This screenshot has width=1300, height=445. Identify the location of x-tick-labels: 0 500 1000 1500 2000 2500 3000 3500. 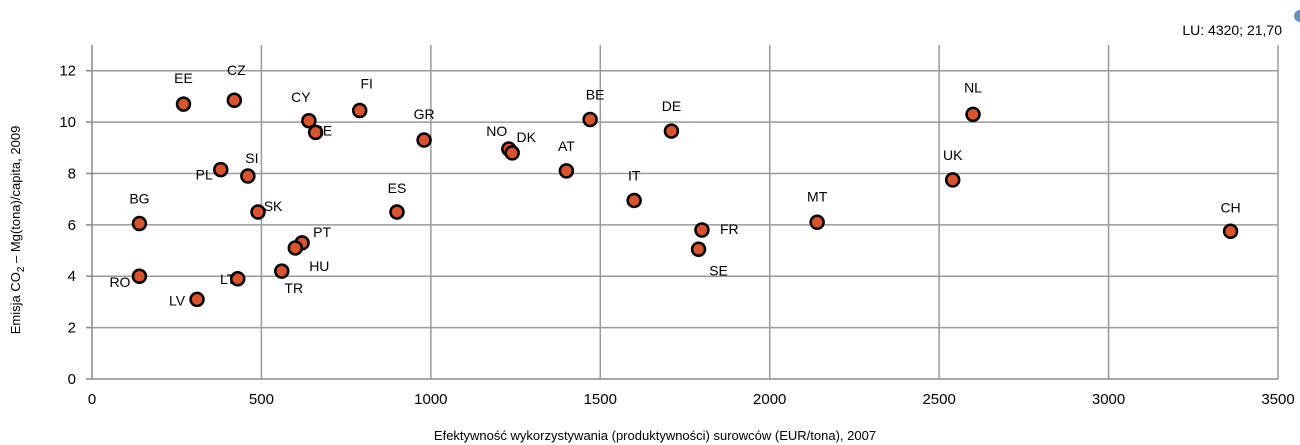
(691, 399).